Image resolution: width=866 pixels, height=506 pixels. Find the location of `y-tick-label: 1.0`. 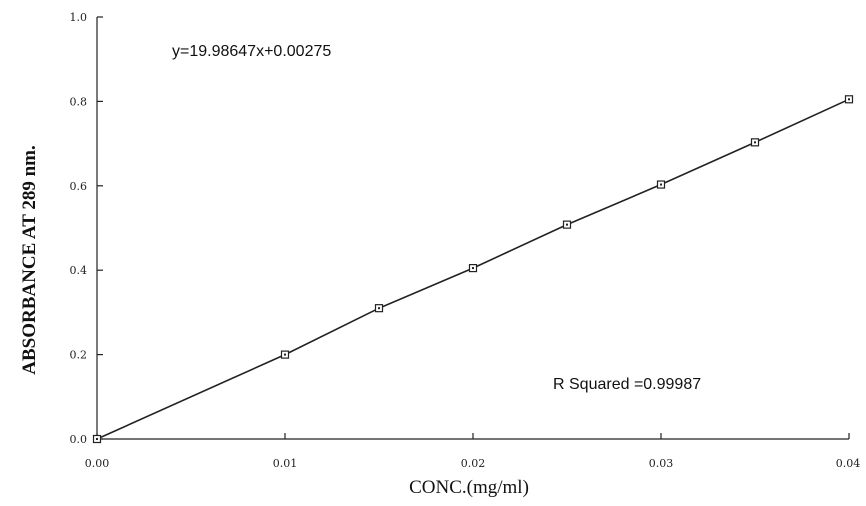

y-tick-label: 1.0 is located at coordinates (79, 17).